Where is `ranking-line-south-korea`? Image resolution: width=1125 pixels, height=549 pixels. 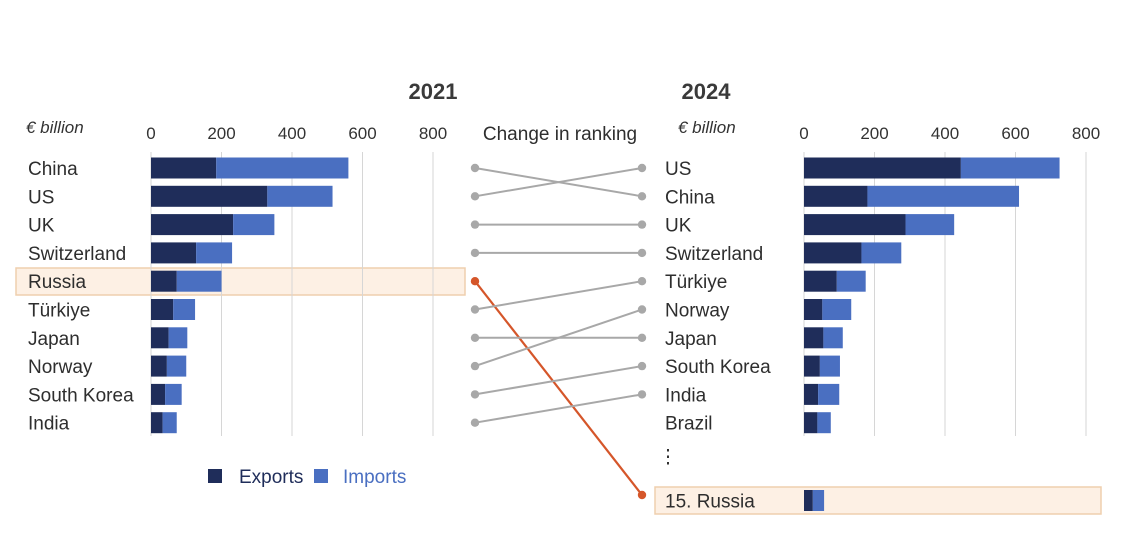 ranking-line-south-korea is located at coordinates (558, 380).